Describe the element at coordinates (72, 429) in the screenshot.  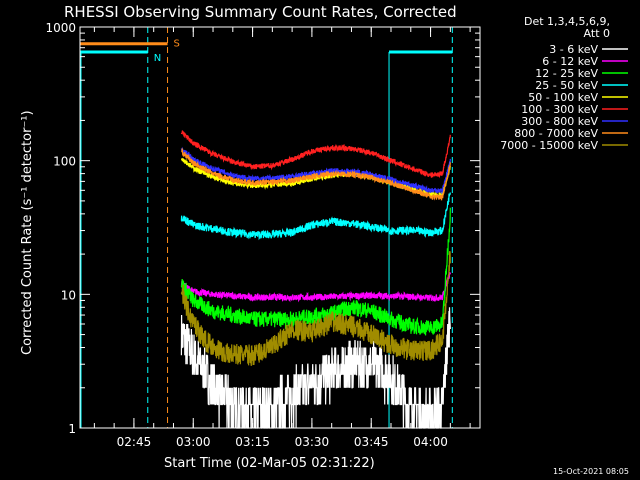
I see `y-tick-label: 1` at that location.